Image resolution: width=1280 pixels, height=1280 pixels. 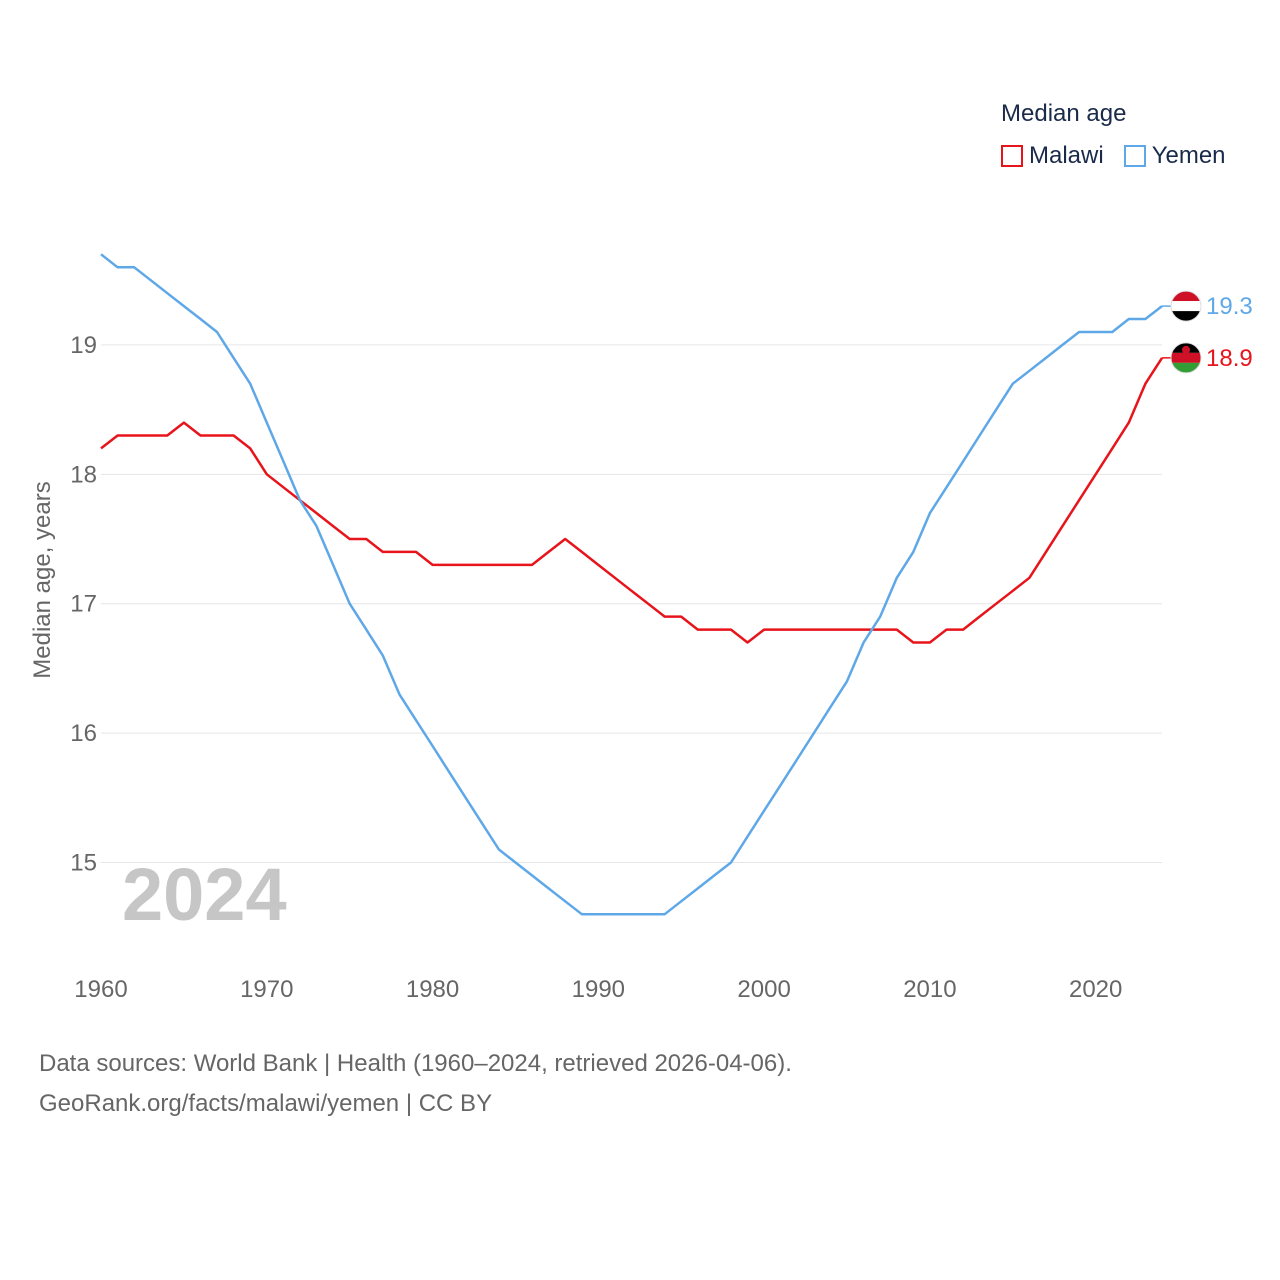 What do you see at coordinates (1134, 156) in the screenshot?
I see `legend-swatch-yemen` at bounding box center [1134, 156].